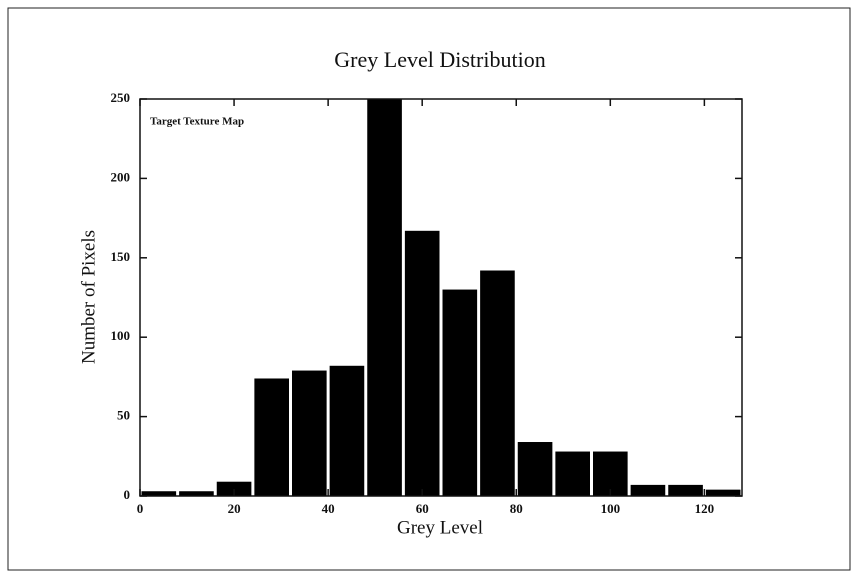 The height and width of the screenshot is (578, 858). Describe the element at coordinates (234, 508) in the screenshot. I see `x-tick-label: 20` at that location.